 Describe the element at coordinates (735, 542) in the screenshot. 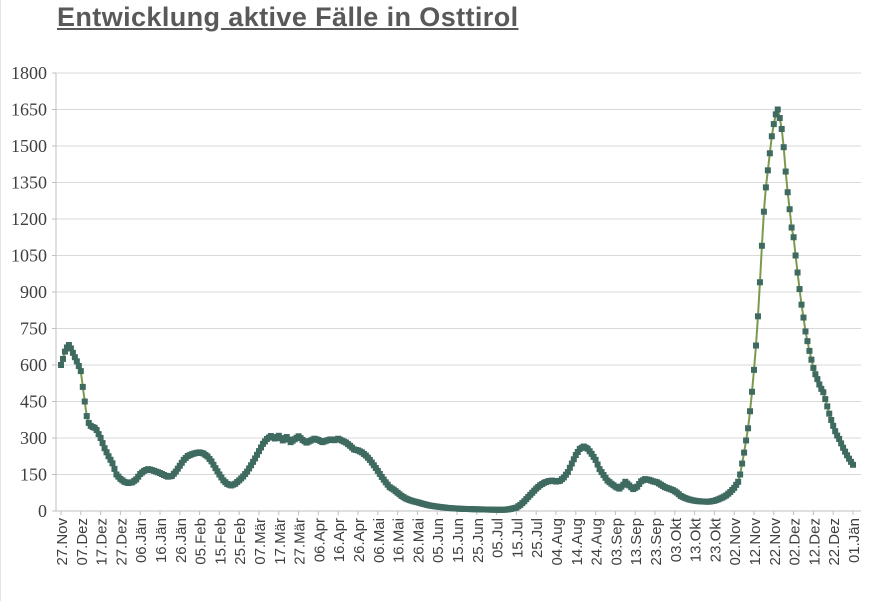

I see `x-tick-label: 02.Nov` at that location.